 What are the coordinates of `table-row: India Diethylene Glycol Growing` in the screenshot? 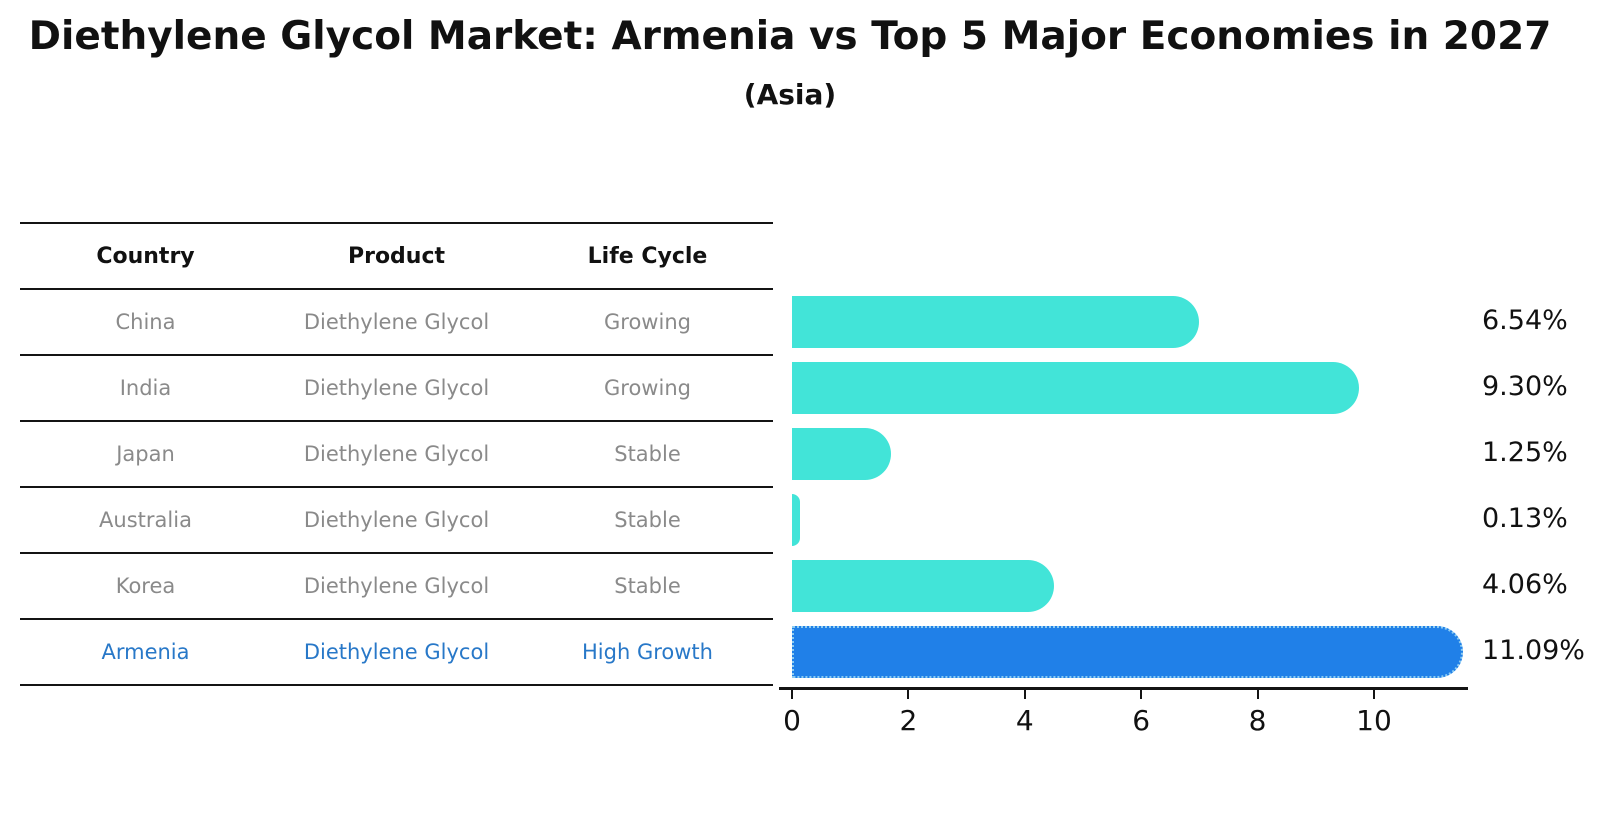 It's located at (396, 389).